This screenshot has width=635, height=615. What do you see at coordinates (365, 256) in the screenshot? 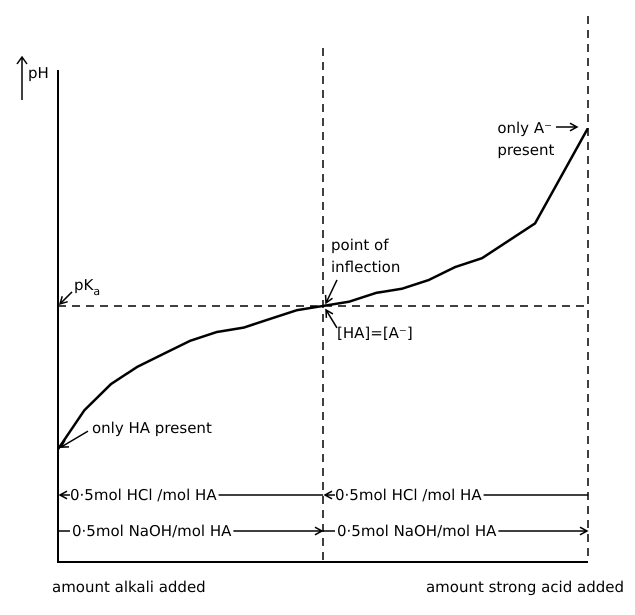
I see `annotation: point of inflection` at bounding box center [365, 256].